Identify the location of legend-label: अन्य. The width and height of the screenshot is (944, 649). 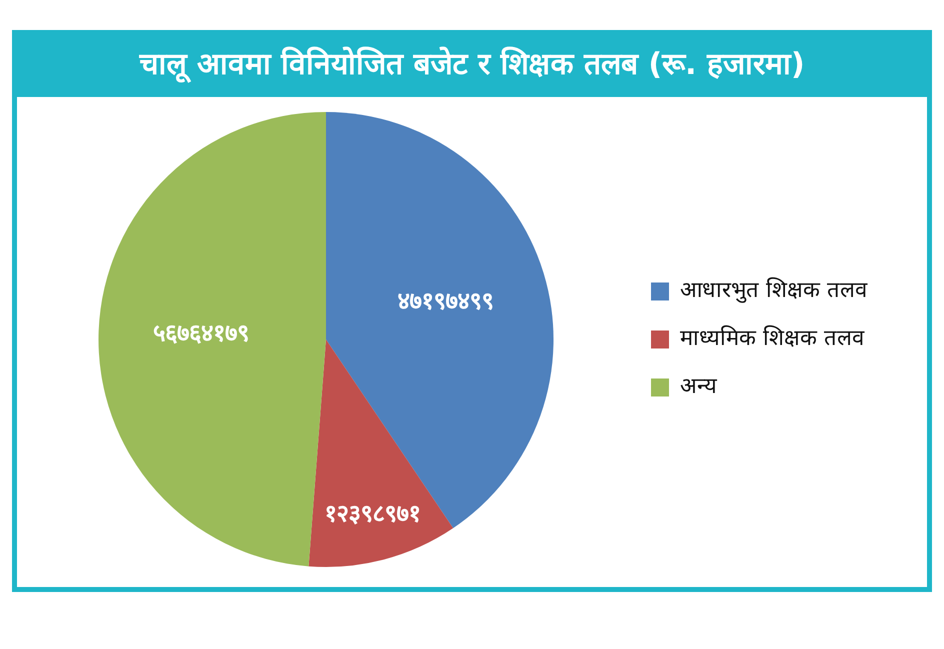
(699, 387).